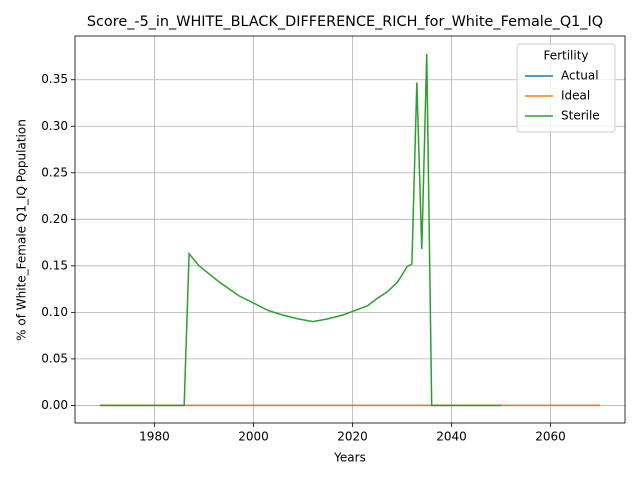 Image resolution: width=640 pixels, height=480 pixels. Describe the element at coordinates (451, 437) in the screenshot. I see `x-tick-label: 2040` at that location.